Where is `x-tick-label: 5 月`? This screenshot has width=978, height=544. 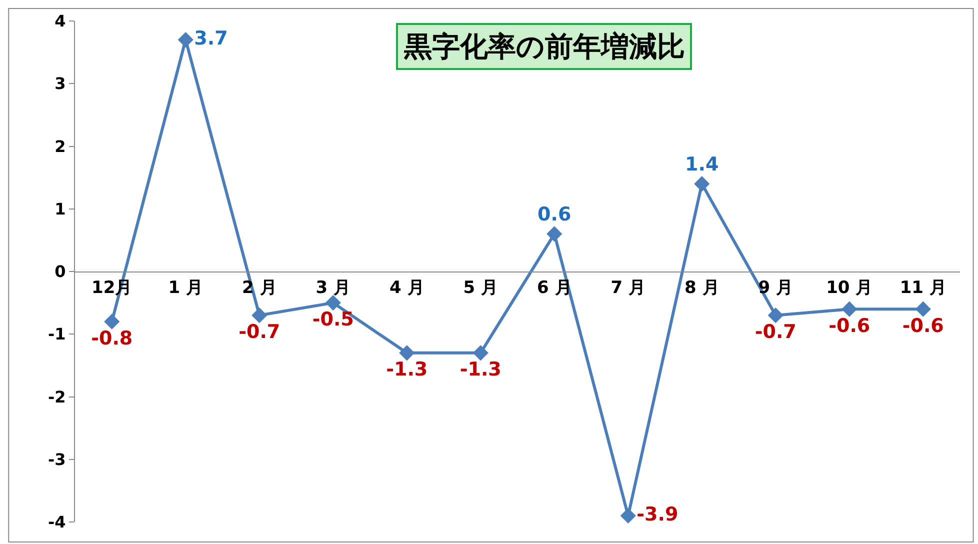
x-tick-label: 5 月 is located at coordinates (480, 288).